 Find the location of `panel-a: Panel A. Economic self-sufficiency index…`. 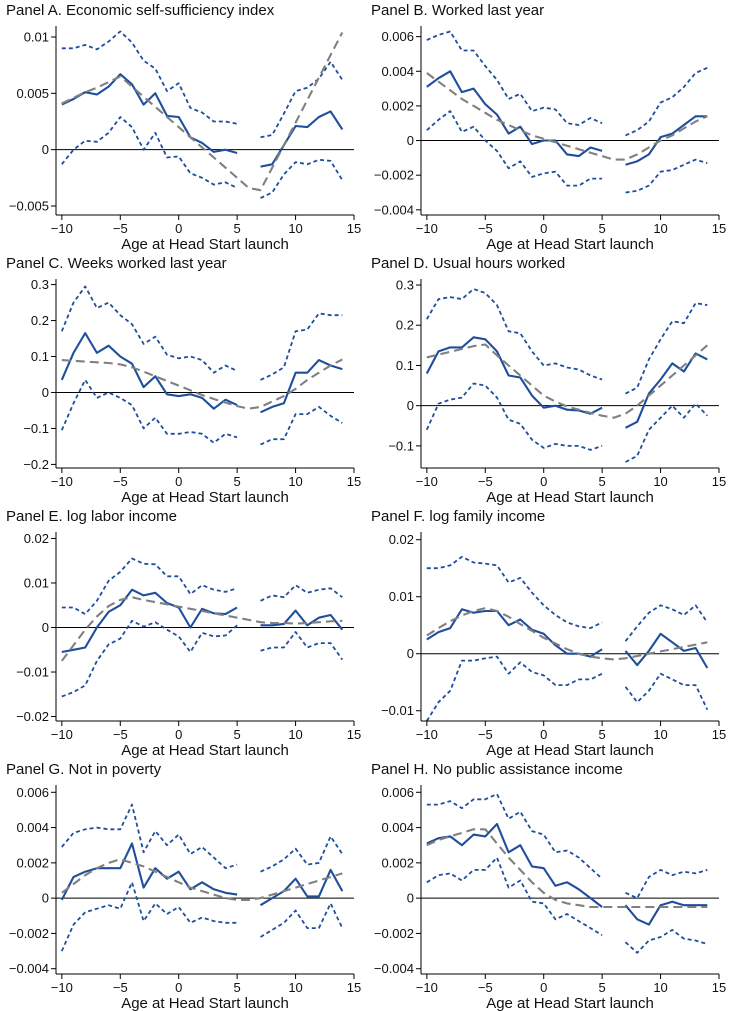

panel-a: Panel A. Economic self-sufficiency index… is located at coordinates (182, 126).